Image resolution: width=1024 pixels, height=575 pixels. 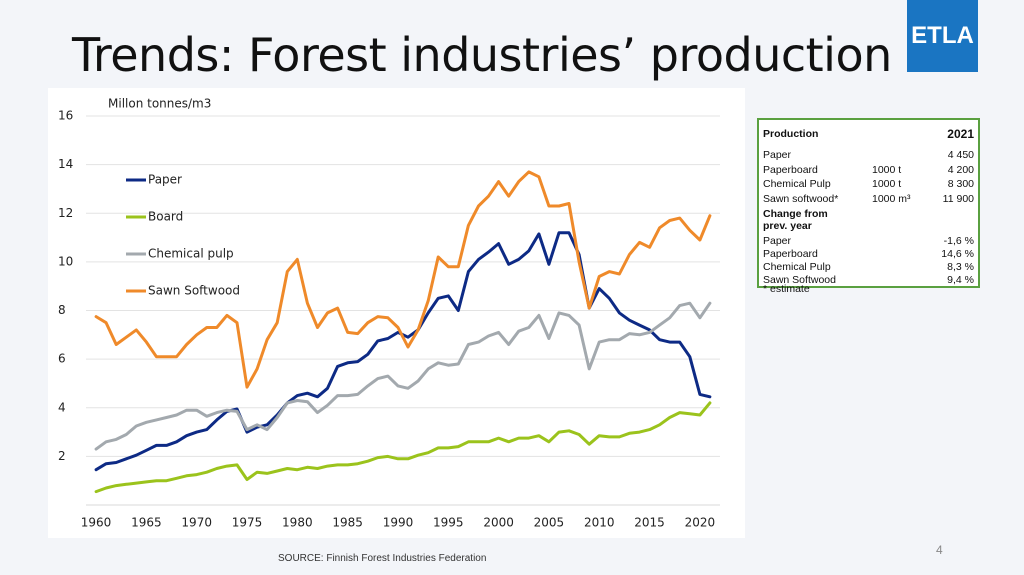 I want to click on x-tick-label: 1960, so click(x=96, y=523).